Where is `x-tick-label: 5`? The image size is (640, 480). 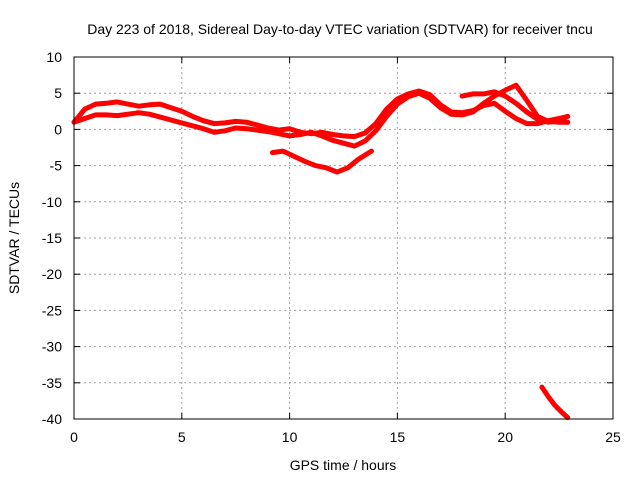
x-tick-label: 5 is located at coordinates (182, 437).